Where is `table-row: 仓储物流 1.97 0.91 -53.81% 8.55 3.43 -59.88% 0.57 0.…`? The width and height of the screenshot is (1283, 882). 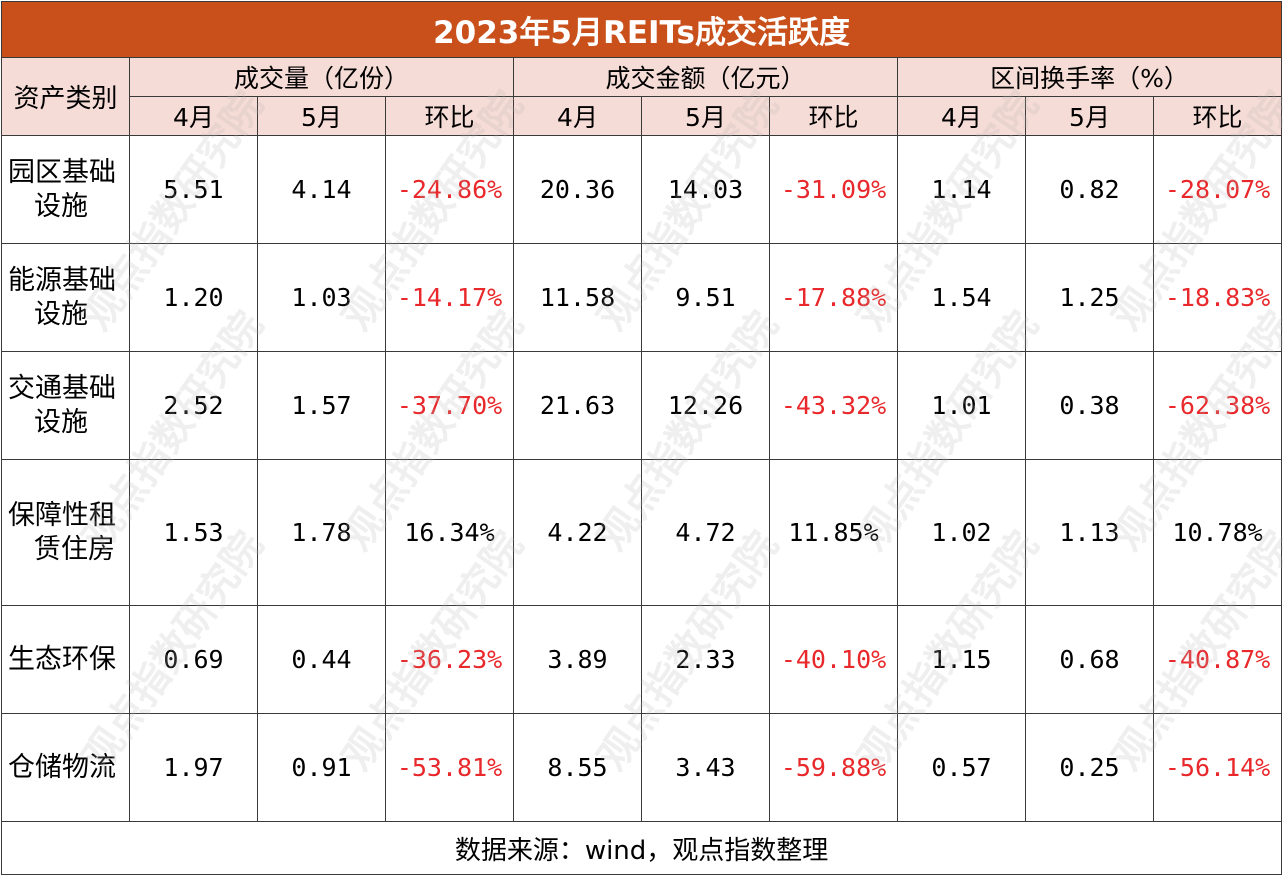
table-row: 仓储物流 1.97 0.91 -53.81% 8.55 3.43 -59.88% 0.57 0.… is located at coordinates (642, 767).